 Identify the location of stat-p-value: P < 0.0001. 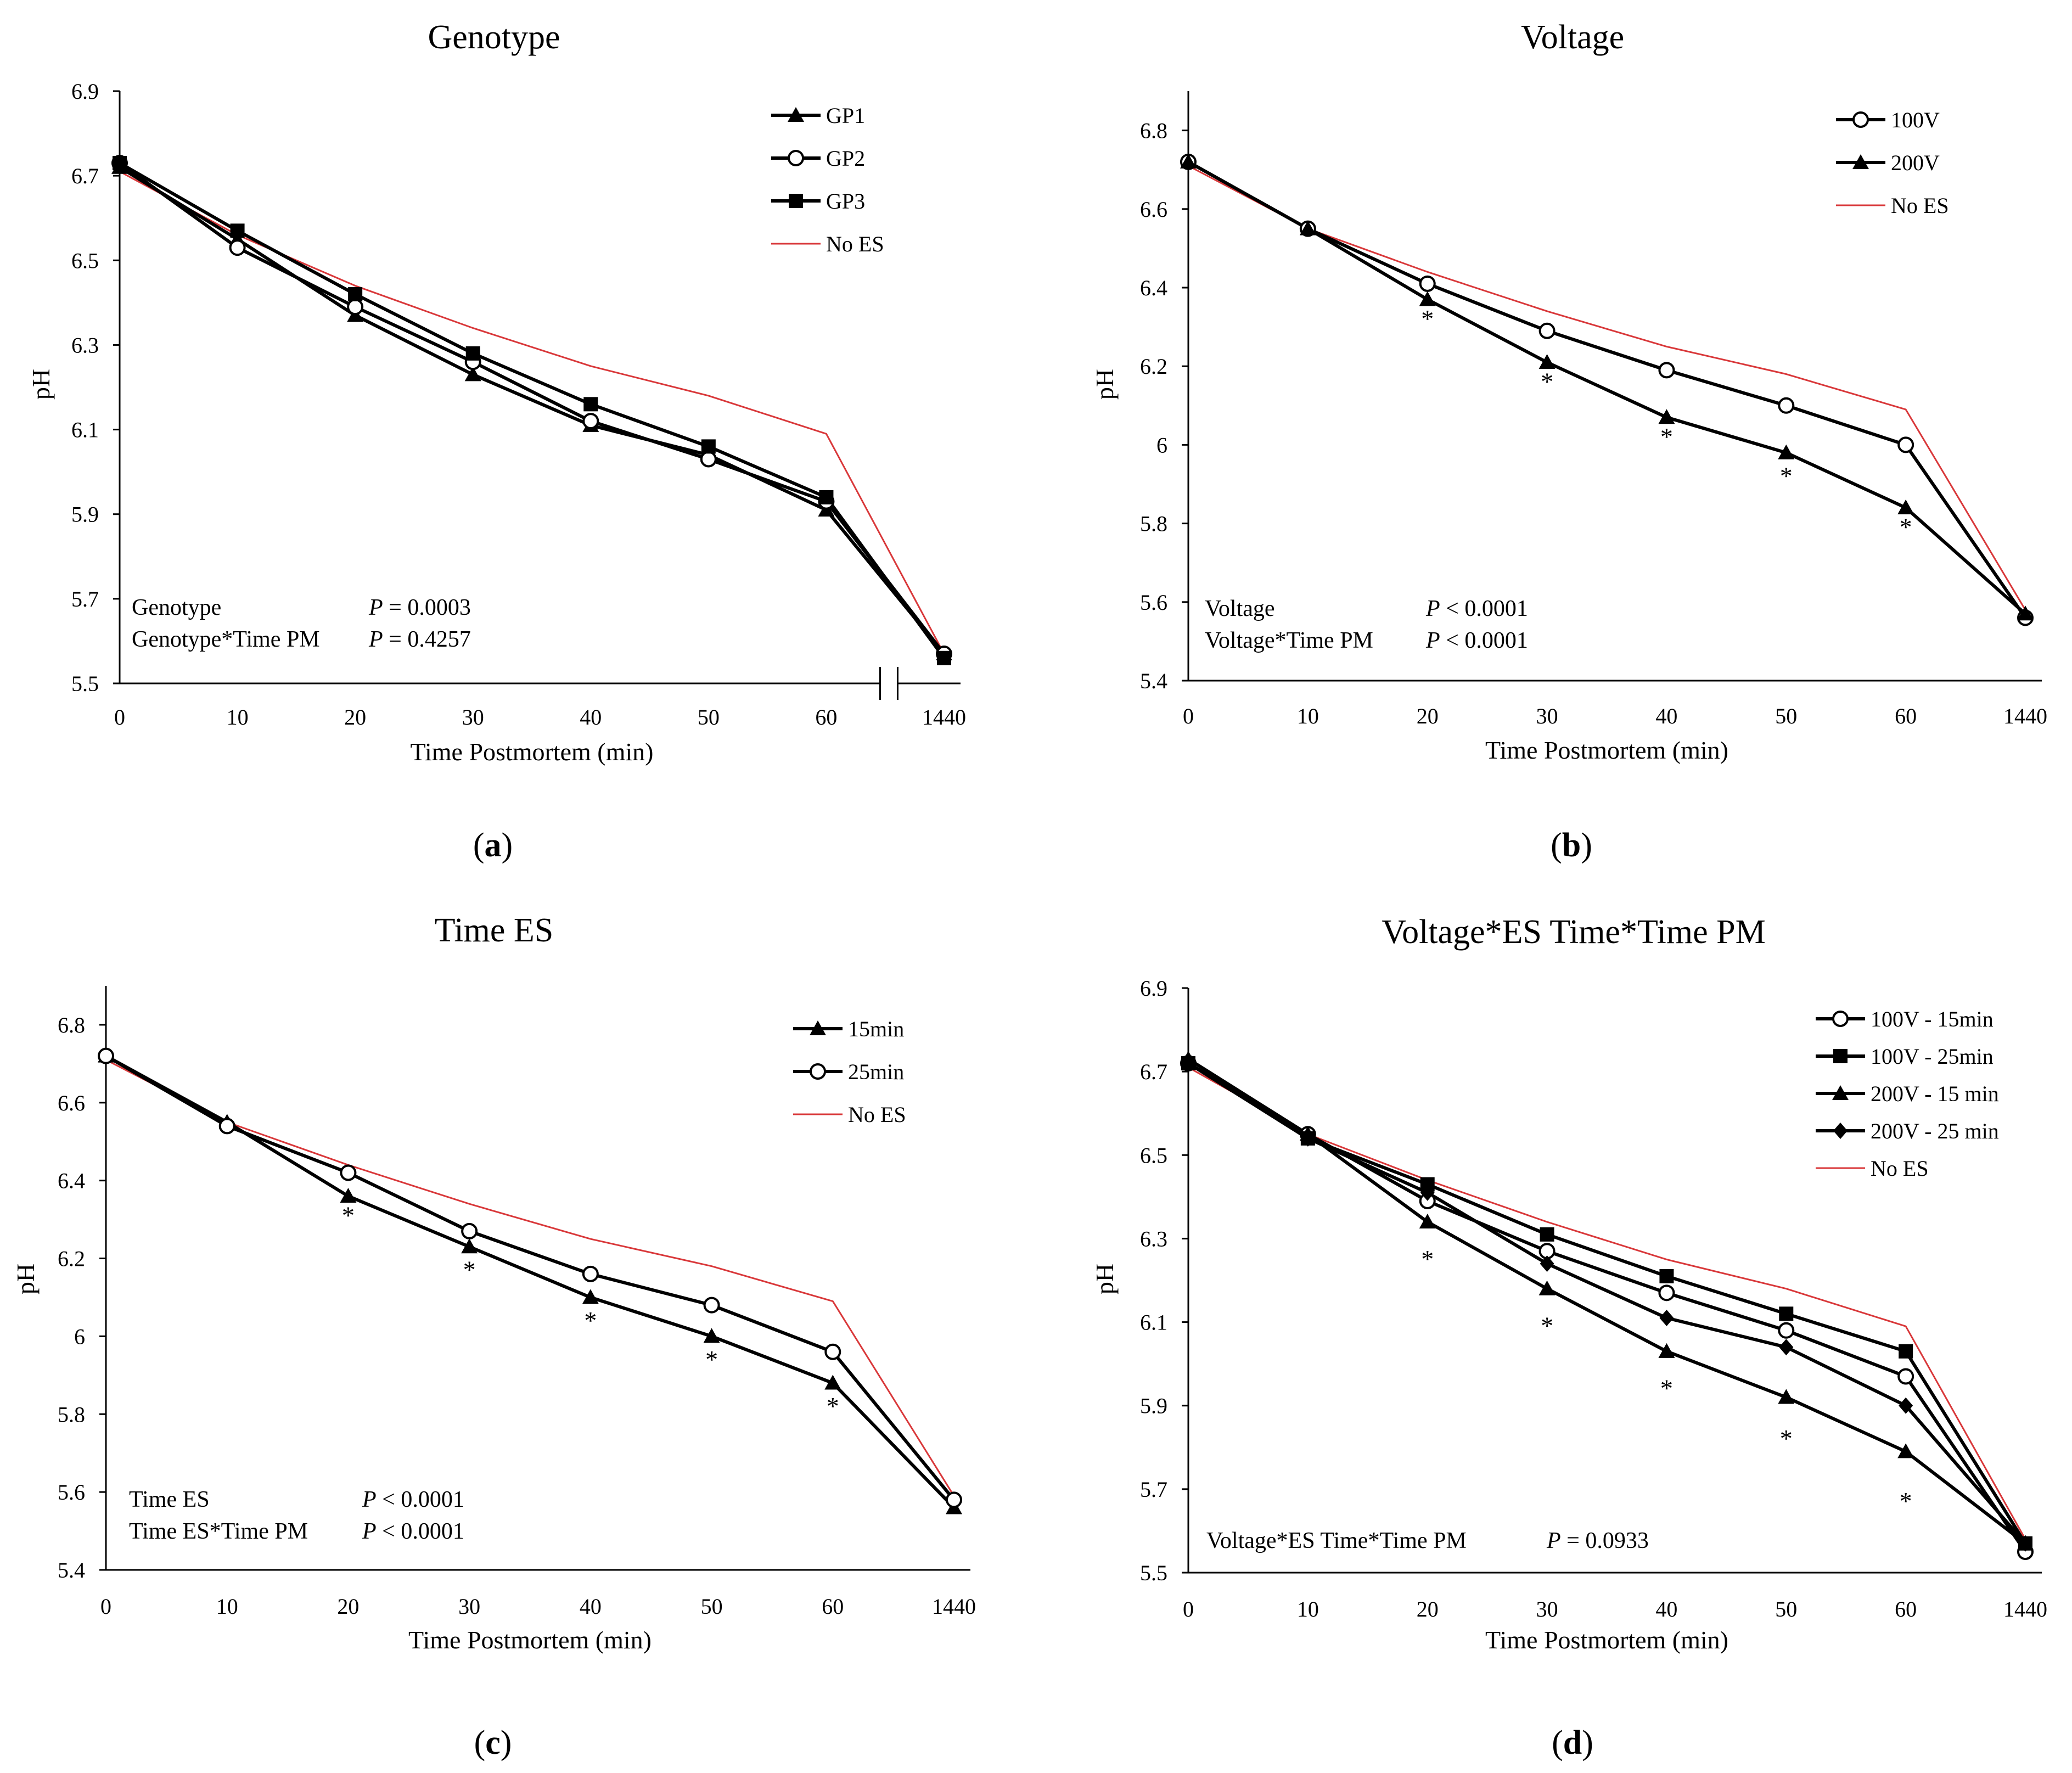
(1476, 608).